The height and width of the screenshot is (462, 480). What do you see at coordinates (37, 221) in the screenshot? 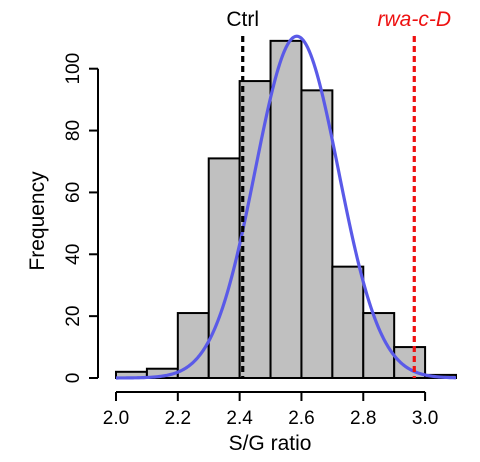
I see `y-axis-title: Frequency` at bounding box center [37, 221].